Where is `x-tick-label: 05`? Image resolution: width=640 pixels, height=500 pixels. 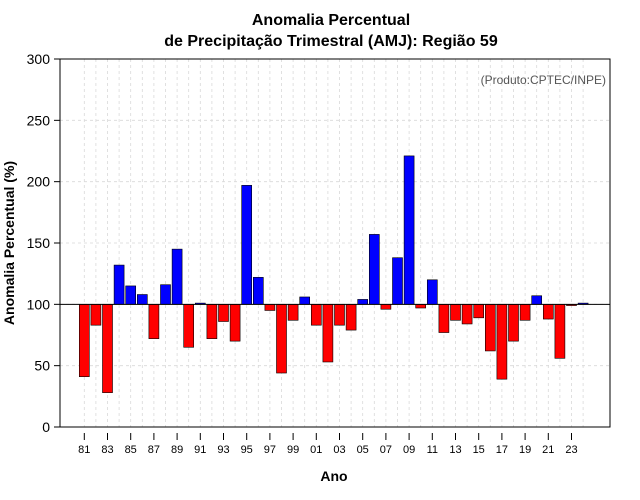
x-tick-label: 05 is located at coordinates (363, 450).